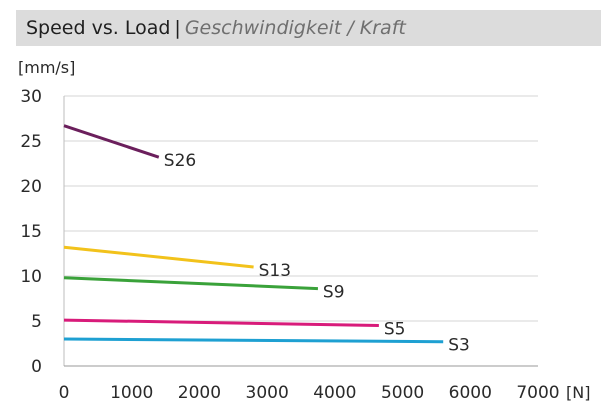 The height and width of the screenshot is (411, 616). Describe the element at coordinates (267, 393) in the screenshot. I see `x-tick-label: 3000` at that location.